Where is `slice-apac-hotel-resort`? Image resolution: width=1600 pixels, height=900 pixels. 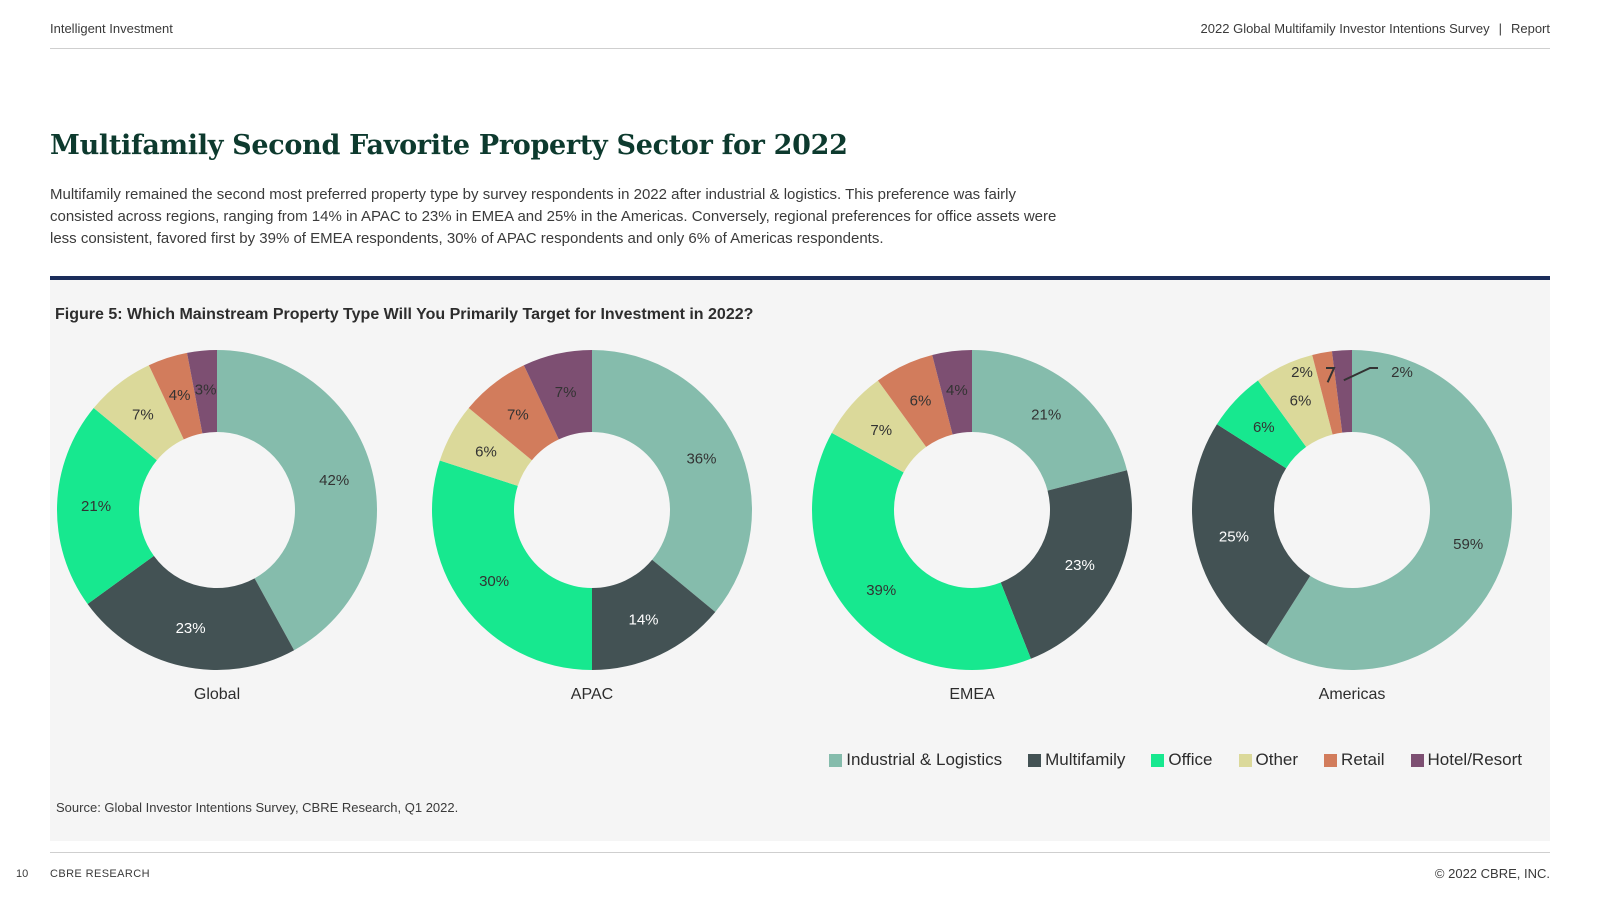
slice-apac-hotel-resort is located at coordinates (557, 395).